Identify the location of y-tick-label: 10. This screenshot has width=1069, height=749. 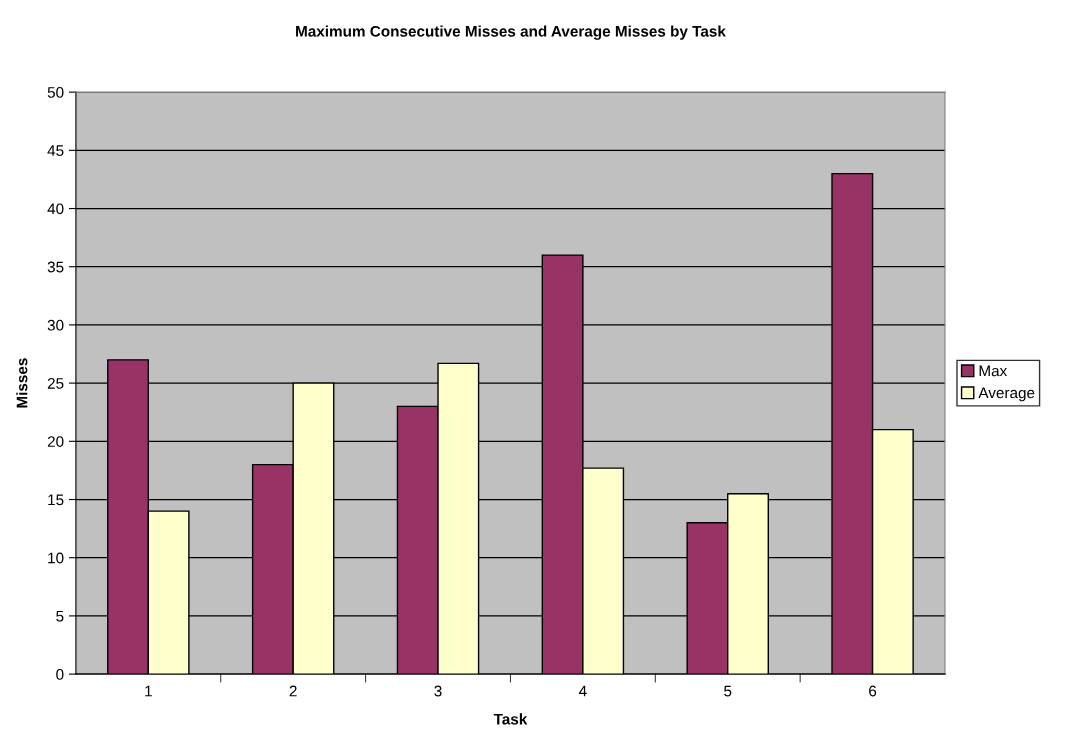
(56, 558).